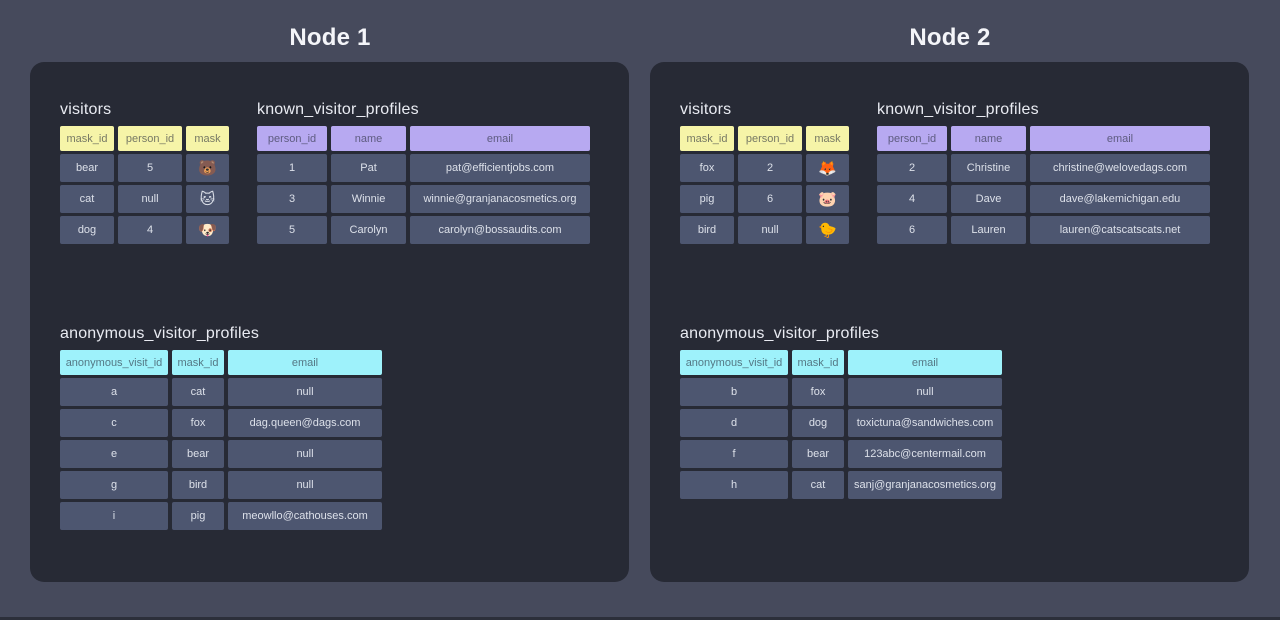 This screenshot has width=1280, height=620. Describe the element at coordinates (827, 199) in the screenshot. I see `mask-emoji-cell: 🐷` at that location.